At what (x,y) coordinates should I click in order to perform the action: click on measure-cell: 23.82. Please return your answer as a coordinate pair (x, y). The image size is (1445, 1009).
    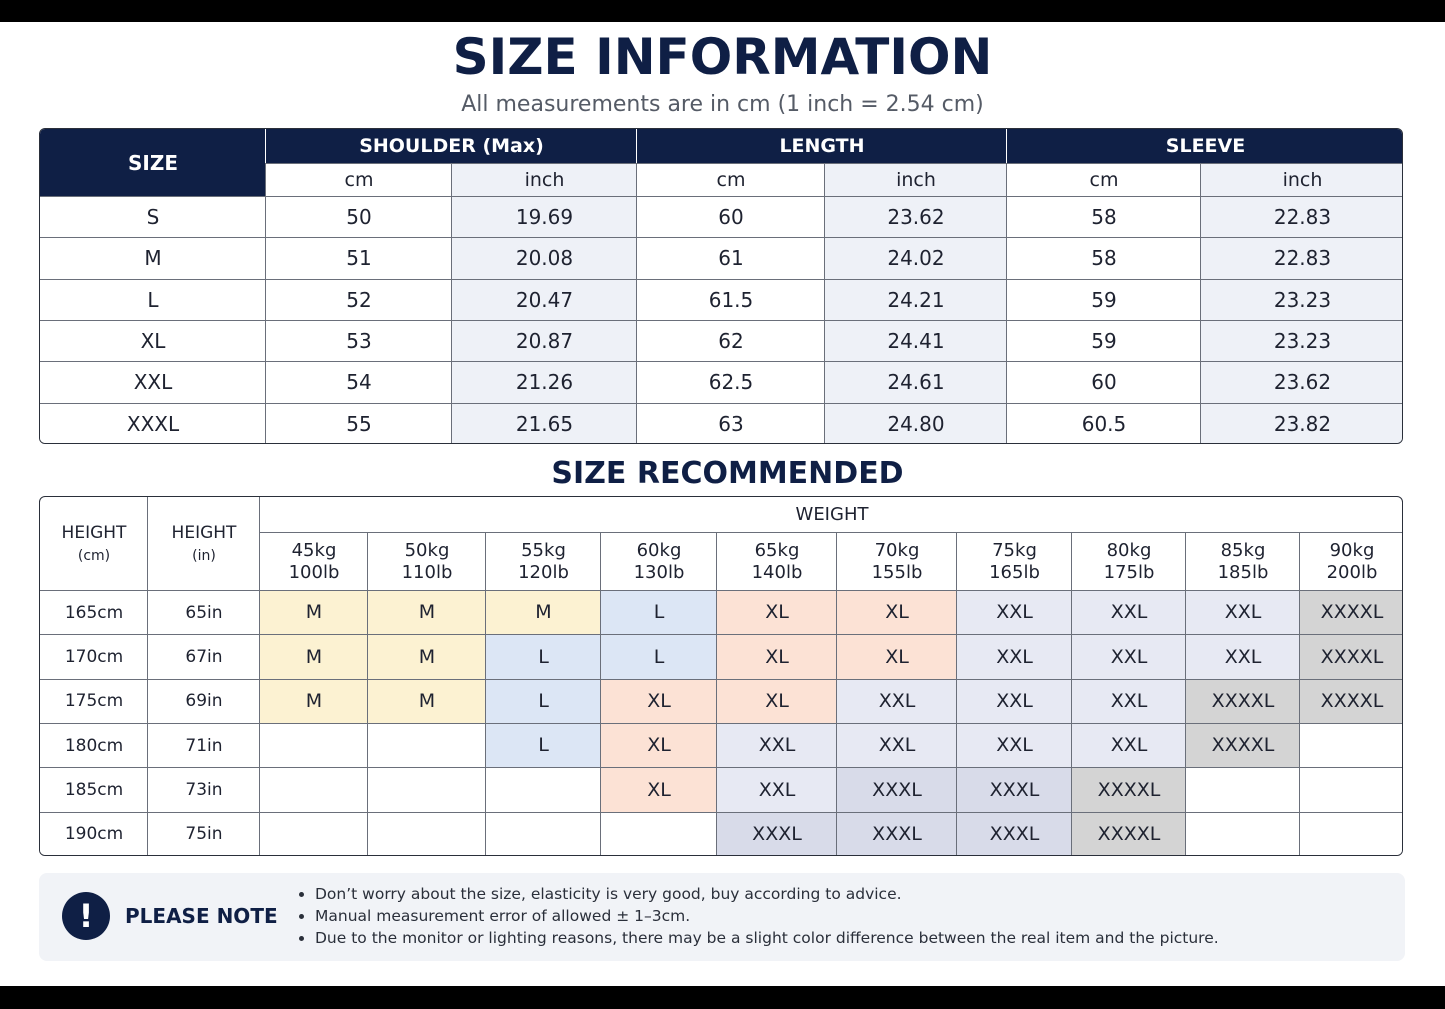
    Looking at the image, I should click on (1301, 422).